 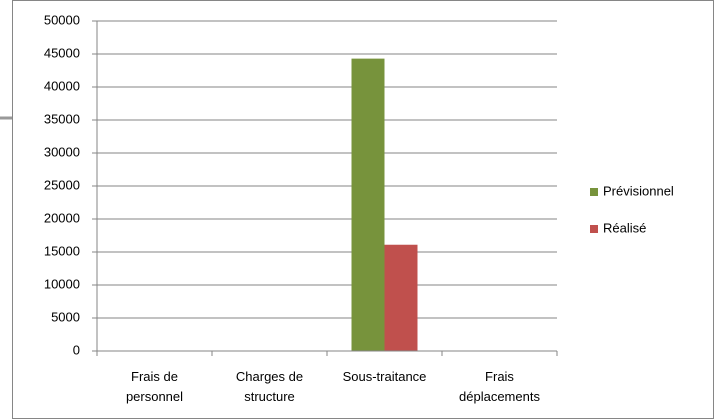 What do you see at coordinates (154, 386) in the screenshot?
I see `x-tick-label: Frais de personnel` at bounding box center [154, 386].